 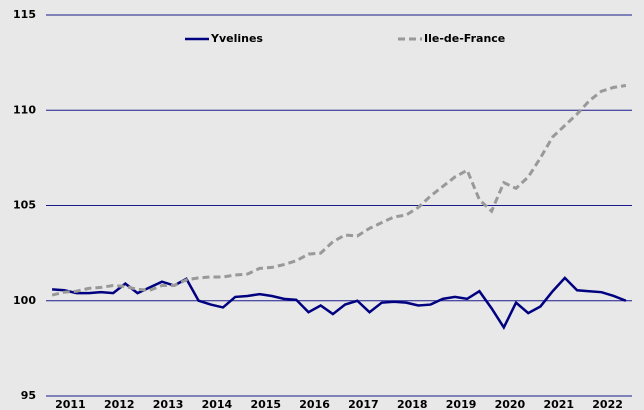 I want to click on y-tick-label: 95, so click(x=28, y=395).